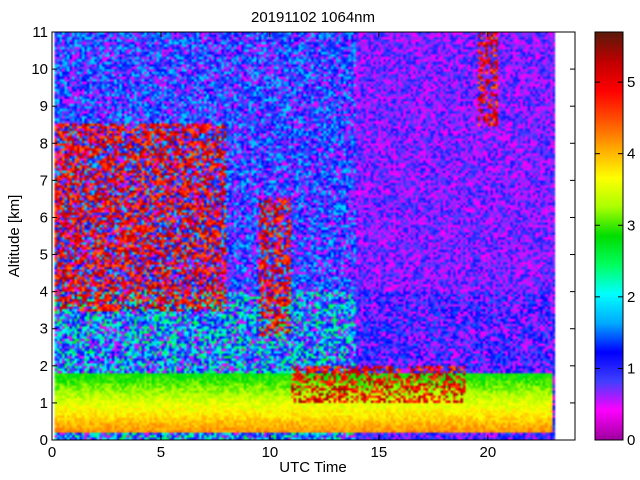 This screenshot has width=640, height=480. What do you see at coordinates (44, 292) in the screenshot?
I see `y-tick-label: 4` at bounding box center [44, 292].